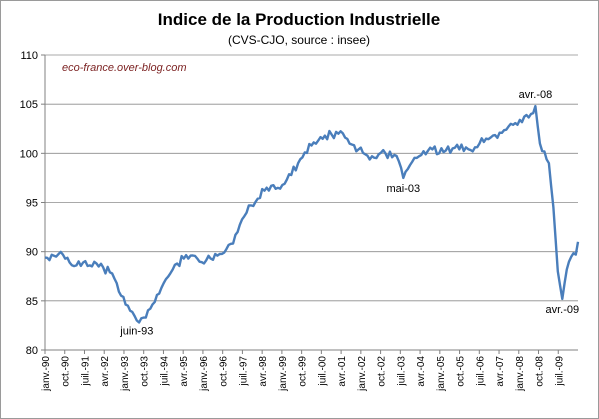 Image resolution: width=599 pixels, height=419 pixels. What do you see at coordinates (125, 374) in the screenshot?
I see `x-tick-label-4: janv.-93` at bounding box center [125, 374].